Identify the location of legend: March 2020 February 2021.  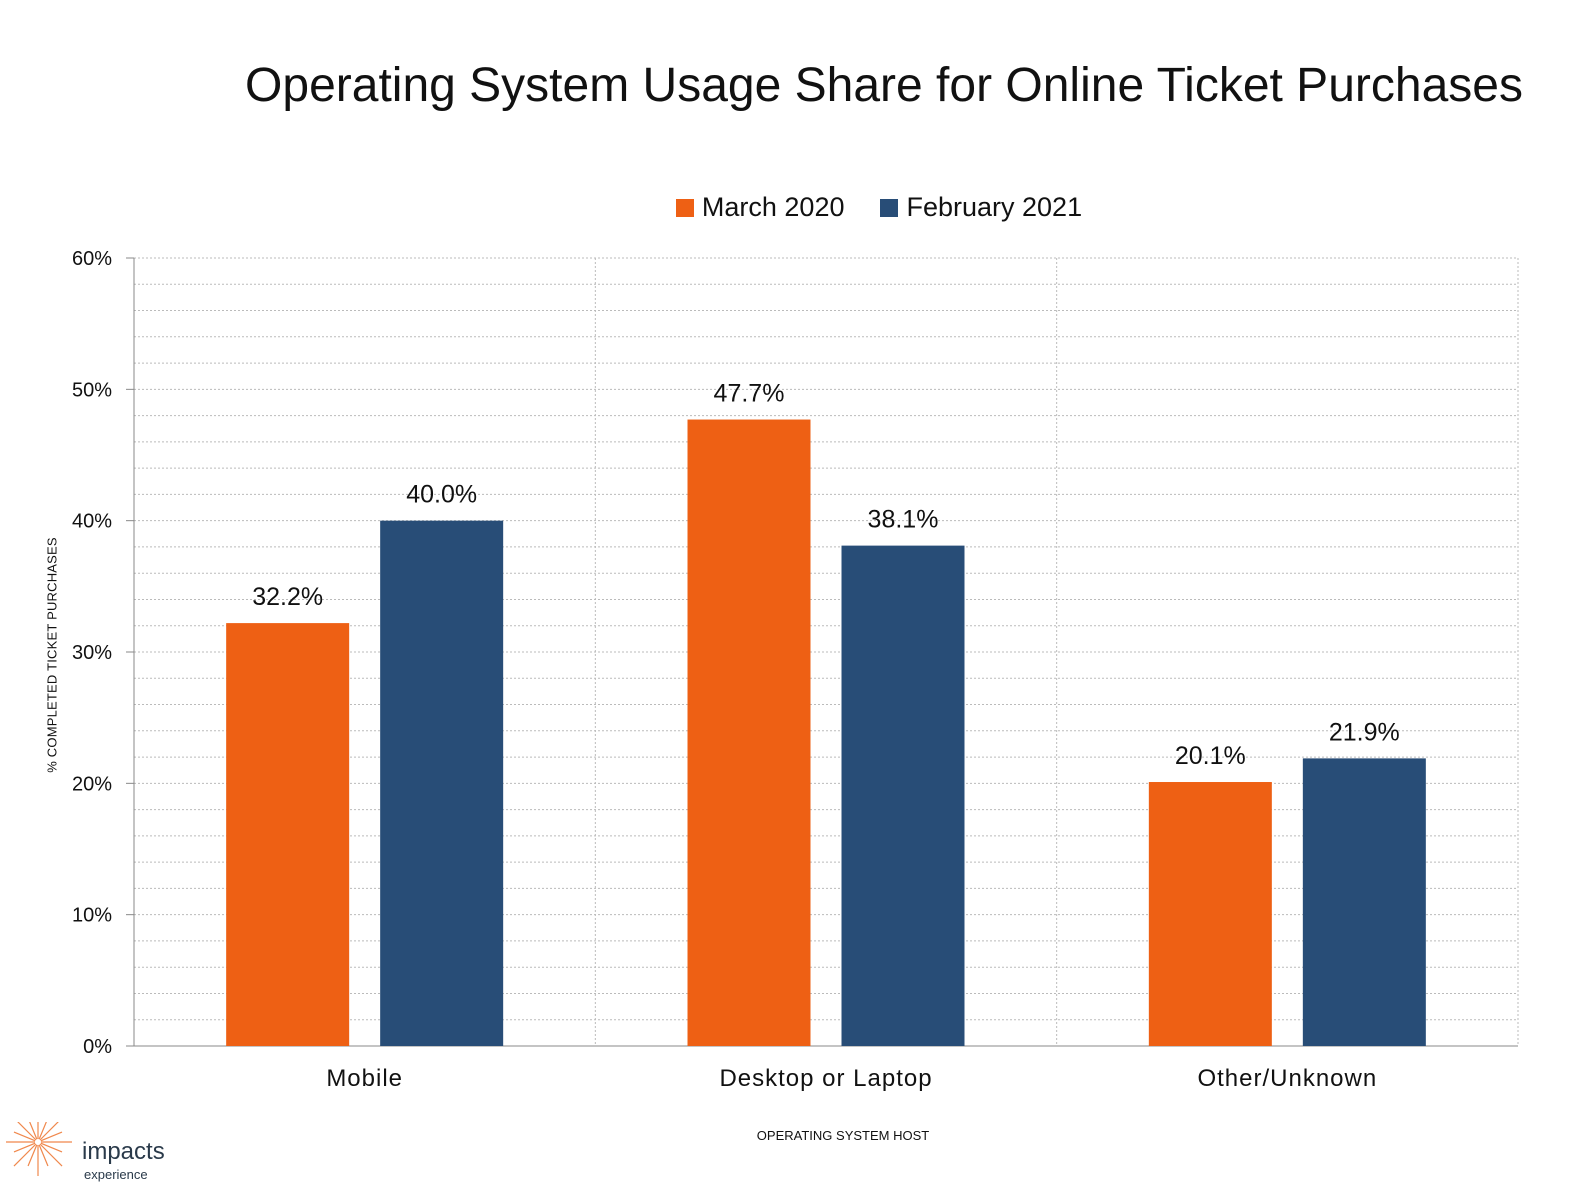
(794, 207).